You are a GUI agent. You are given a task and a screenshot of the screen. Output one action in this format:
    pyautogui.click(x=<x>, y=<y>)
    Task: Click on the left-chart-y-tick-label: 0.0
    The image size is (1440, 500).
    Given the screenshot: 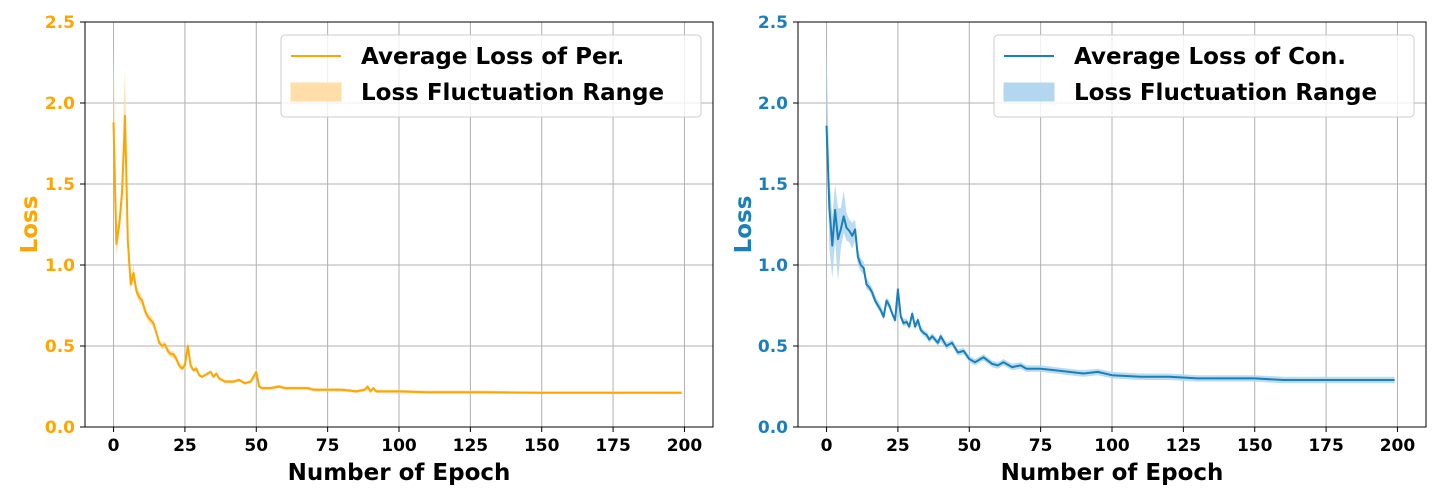 What is the action you would take?
    pyautogui.click(x=60, y=428)
    